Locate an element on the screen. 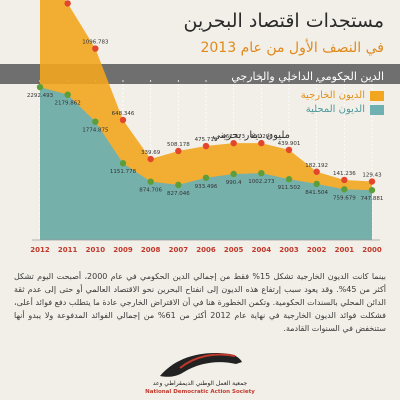 The width and height of the screenshot is (400, 400). x-tick-label: 2003 is located at coordinates (289, 250).